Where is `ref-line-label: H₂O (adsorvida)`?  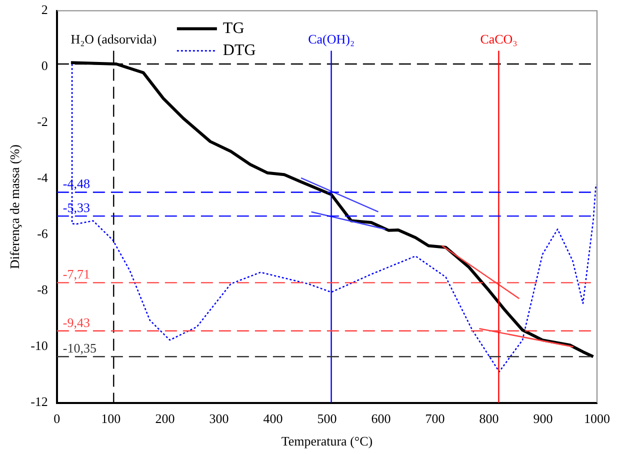 ref-line-label: H₂O (adsorvida) is located at coordinates (113, 39).